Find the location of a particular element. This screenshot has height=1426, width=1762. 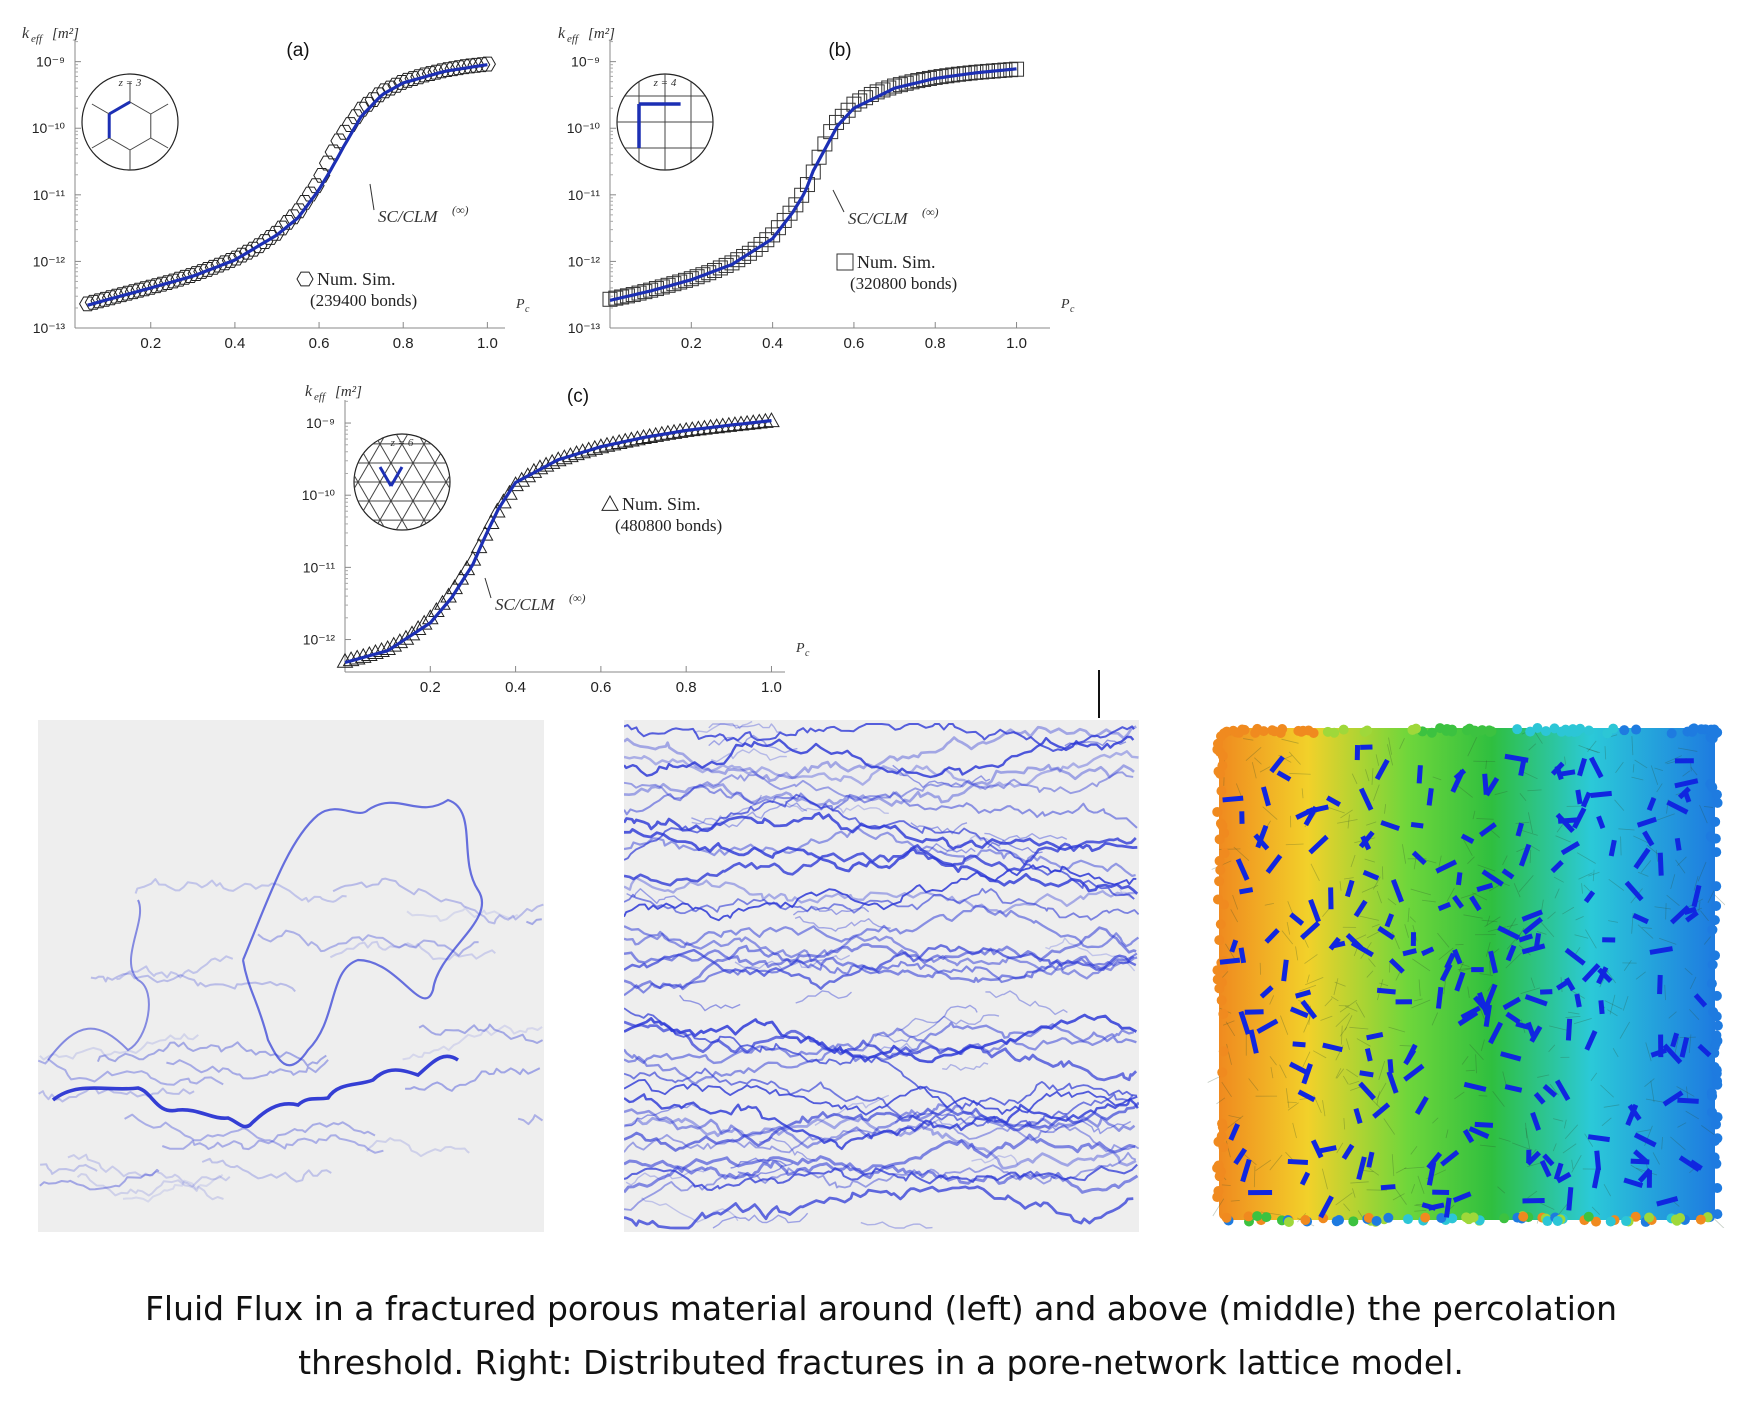

panel-label: (b) is located at coordinates (839, 50).